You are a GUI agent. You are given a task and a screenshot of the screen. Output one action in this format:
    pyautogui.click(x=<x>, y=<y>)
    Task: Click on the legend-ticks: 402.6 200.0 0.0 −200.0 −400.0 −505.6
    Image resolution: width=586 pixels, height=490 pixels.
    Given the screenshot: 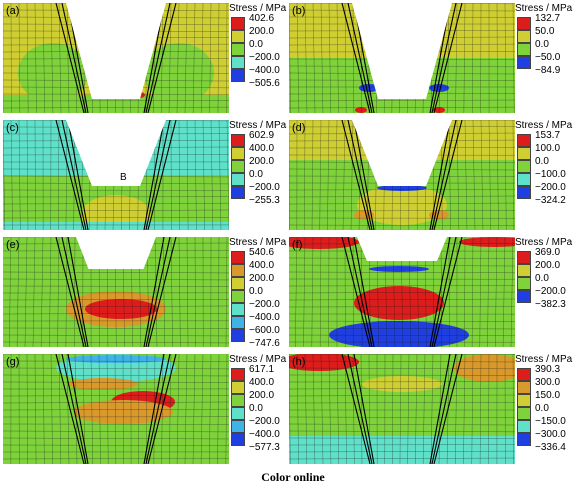 What is the action you would take?
    pyautogui.click(x=264, y=51)
    